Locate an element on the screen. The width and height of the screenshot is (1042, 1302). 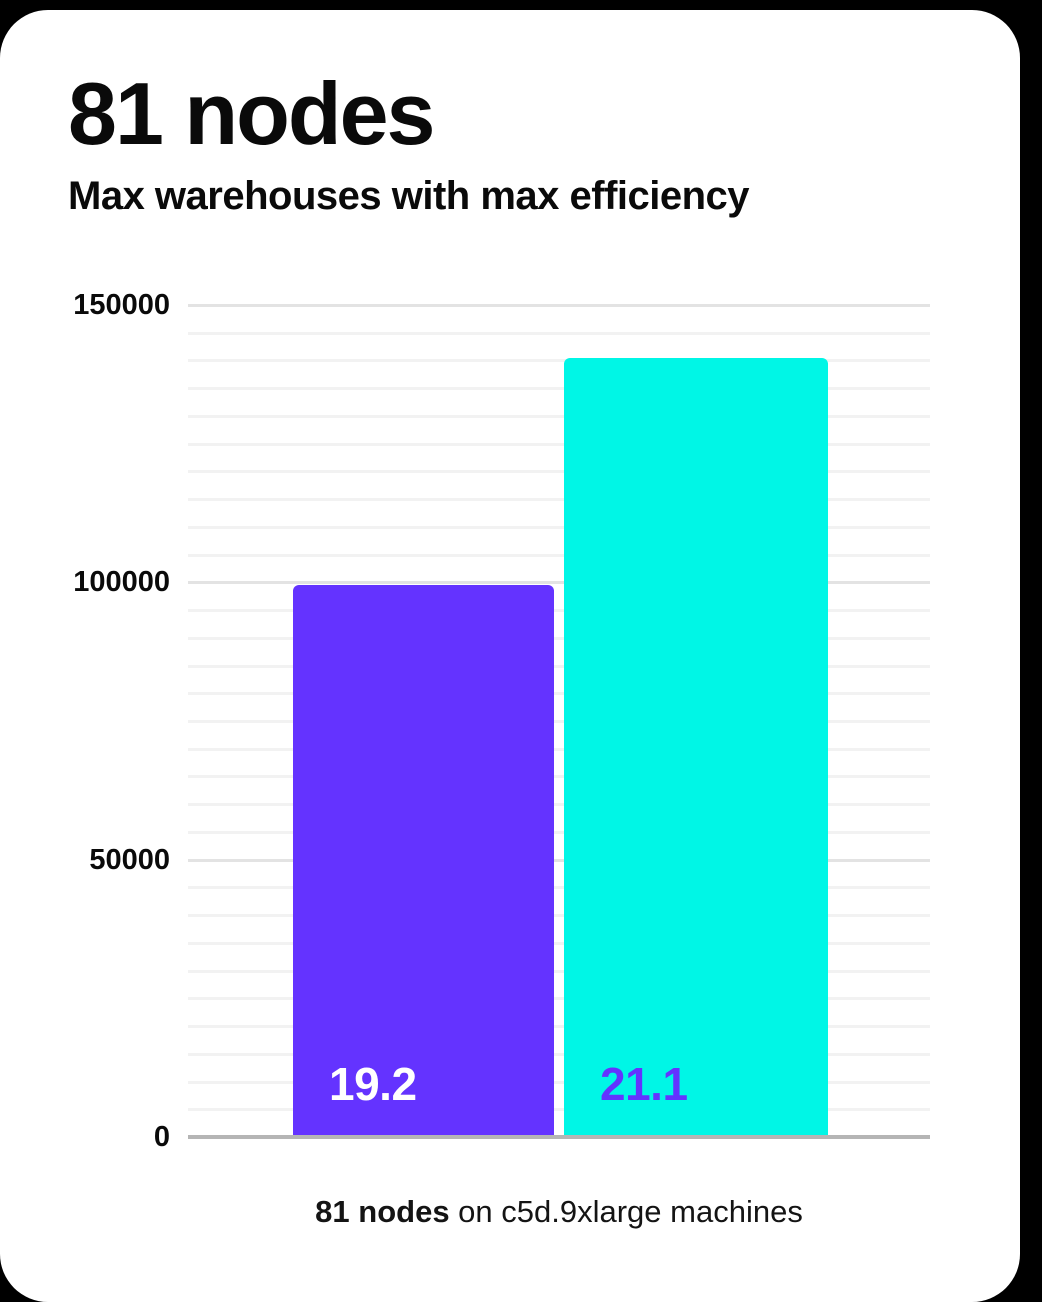
page-title: 81 nodes is located at coordinates (251, 113).